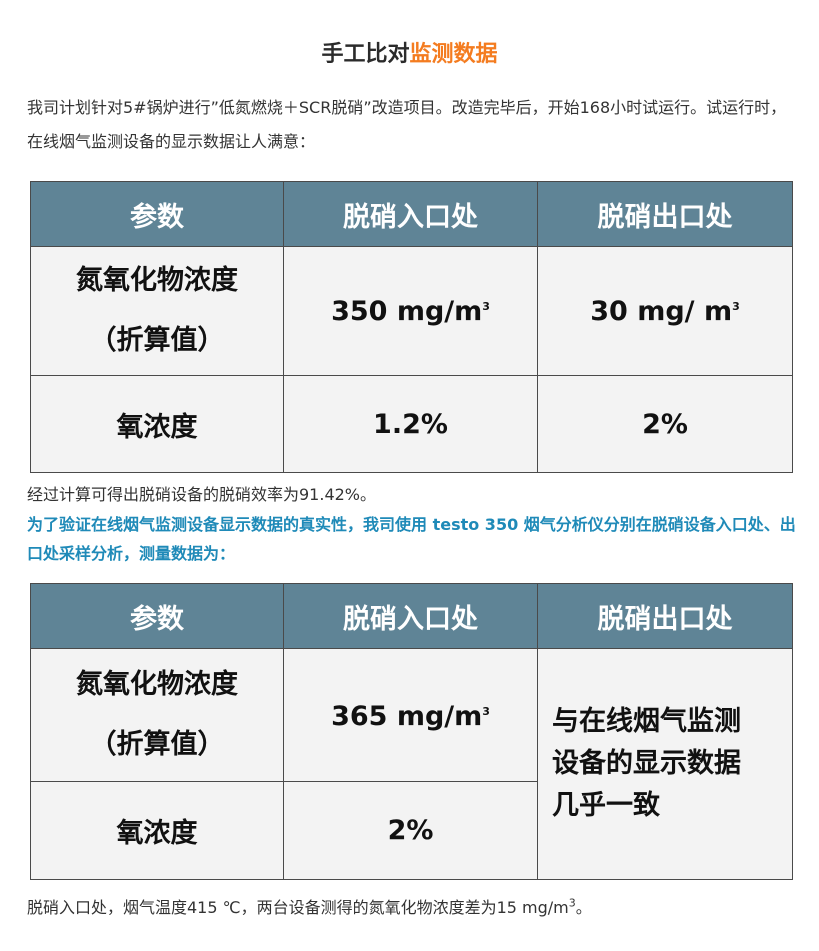  I want to click on nox-outlet-value: 30 mg/ m3, so click(665, 311).